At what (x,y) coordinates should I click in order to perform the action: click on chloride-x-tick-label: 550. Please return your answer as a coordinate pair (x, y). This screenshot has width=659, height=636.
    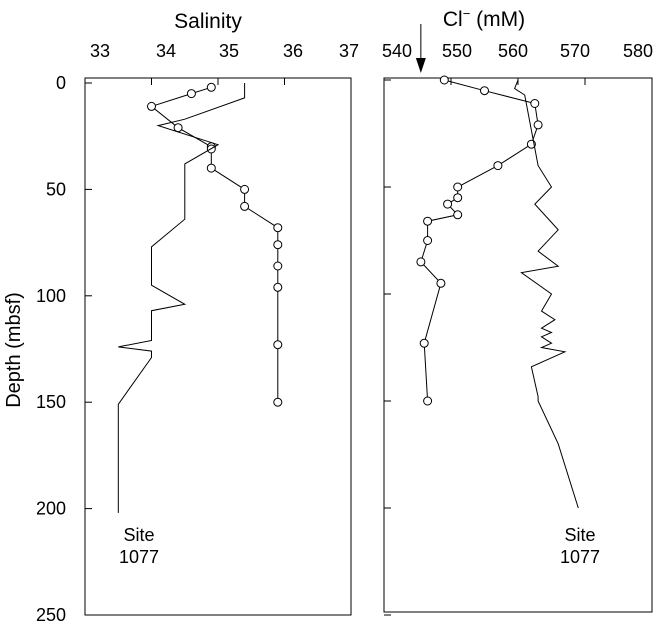
    Looking at the image, I should click on (457, 51).